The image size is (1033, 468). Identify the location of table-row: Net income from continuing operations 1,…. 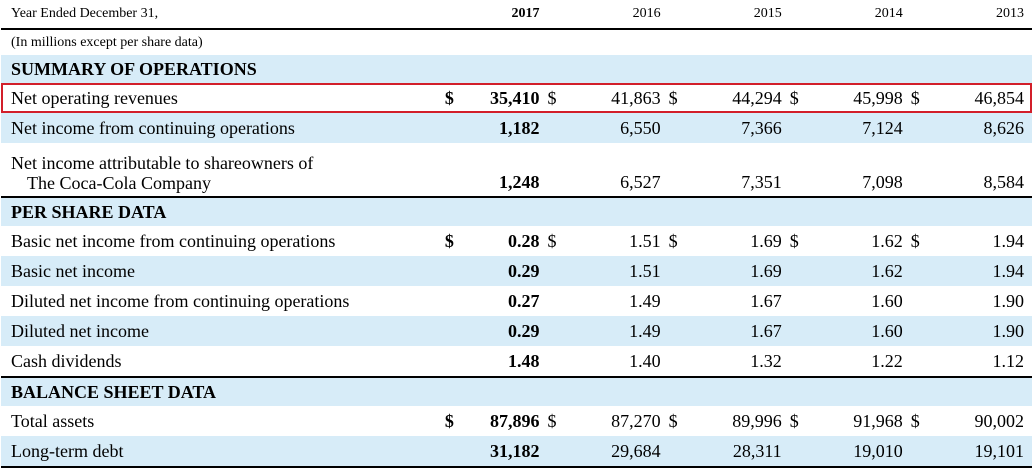
(516, 128).